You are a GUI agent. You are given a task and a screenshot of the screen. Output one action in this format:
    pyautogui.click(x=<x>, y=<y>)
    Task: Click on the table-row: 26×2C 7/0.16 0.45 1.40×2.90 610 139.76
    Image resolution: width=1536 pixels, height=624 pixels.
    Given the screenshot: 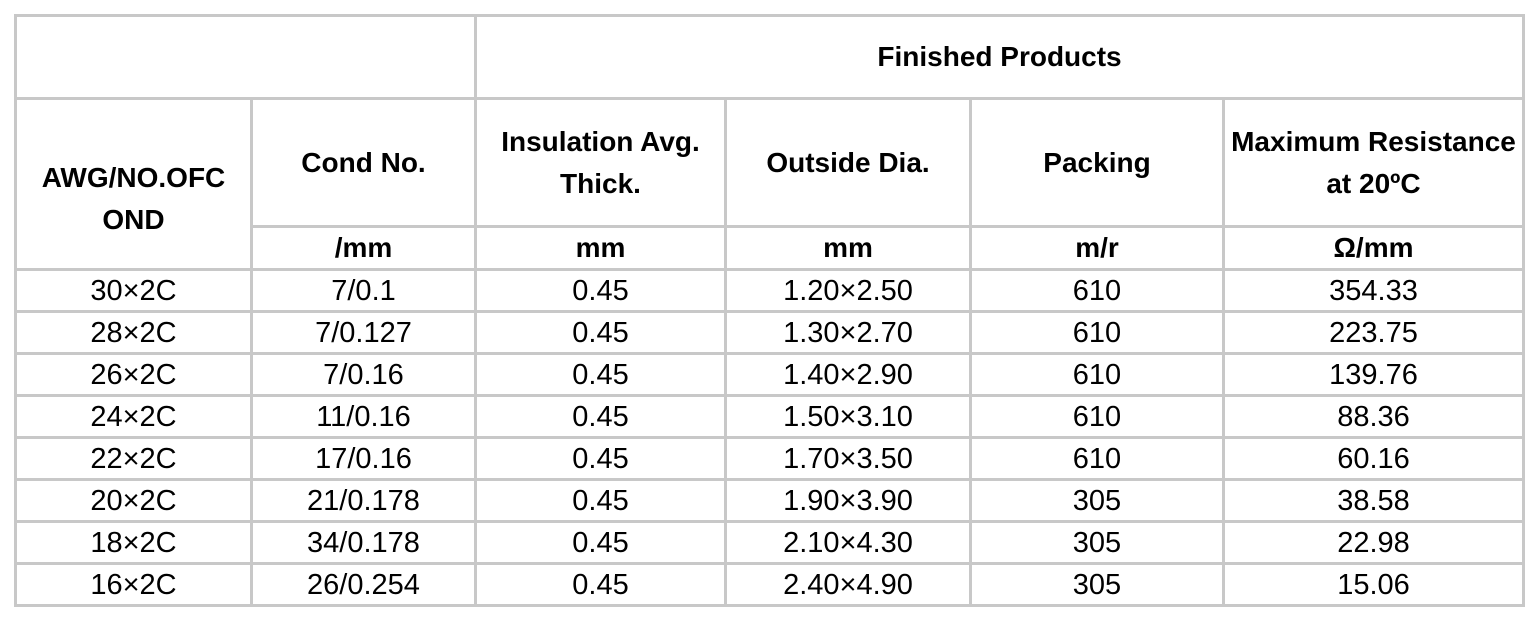 What is the action you would take?
    pyautogui.click(x=769, y=374)
    